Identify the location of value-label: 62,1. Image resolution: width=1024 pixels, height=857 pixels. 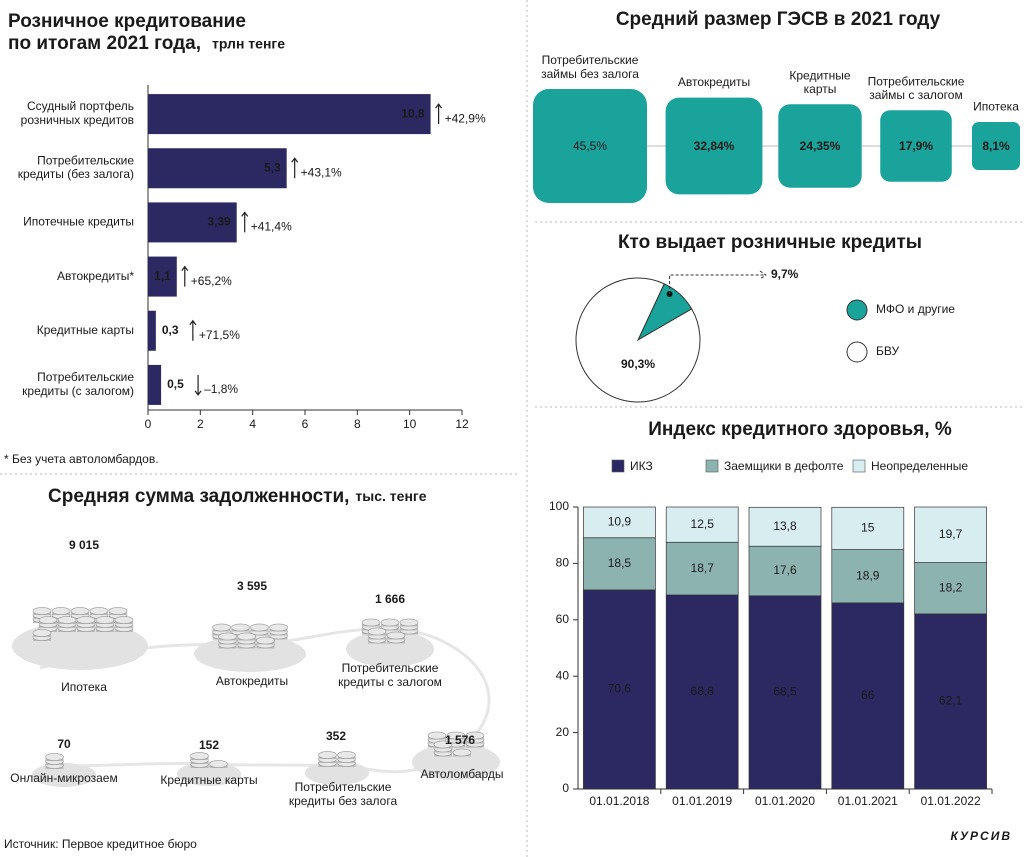
(951, 701).